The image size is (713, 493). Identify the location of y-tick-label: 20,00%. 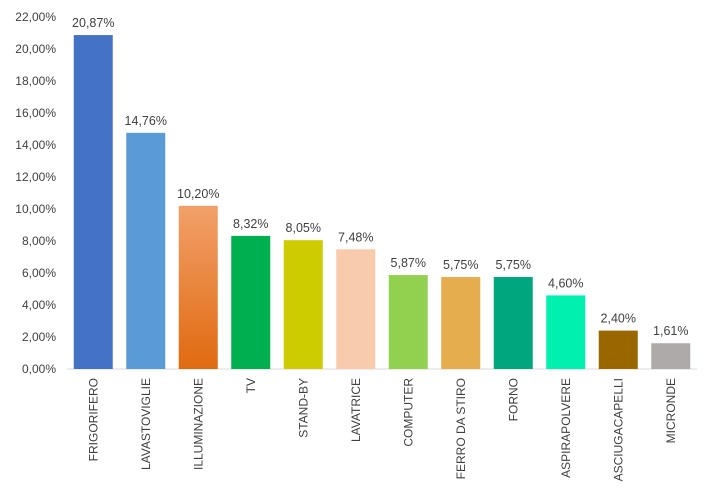
(35, 49).